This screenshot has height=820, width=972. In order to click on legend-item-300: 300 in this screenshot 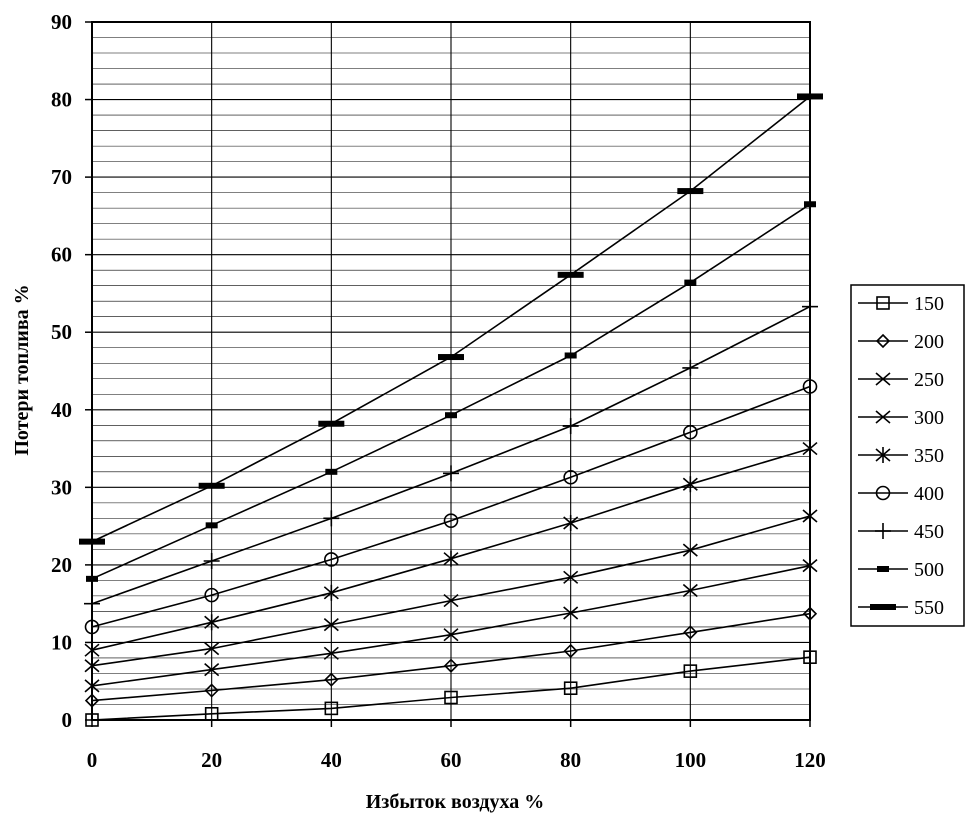, I will do `click(901, 418)`.